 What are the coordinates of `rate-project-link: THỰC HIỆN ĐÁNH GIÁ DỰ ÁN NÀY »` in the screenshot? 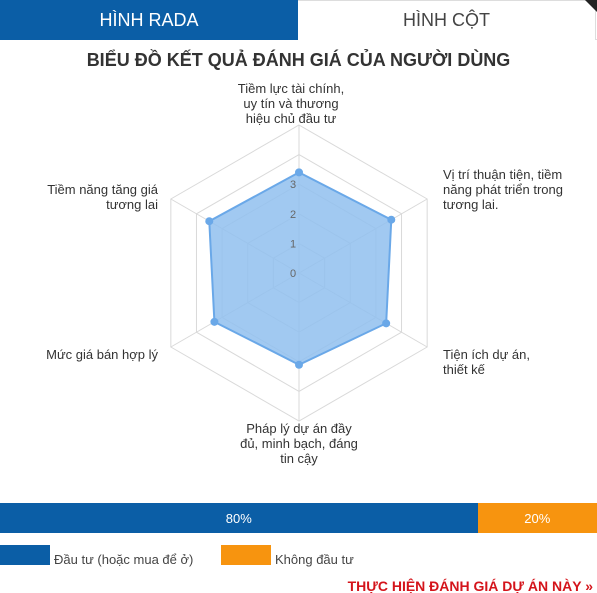 It's located at (470, 585).